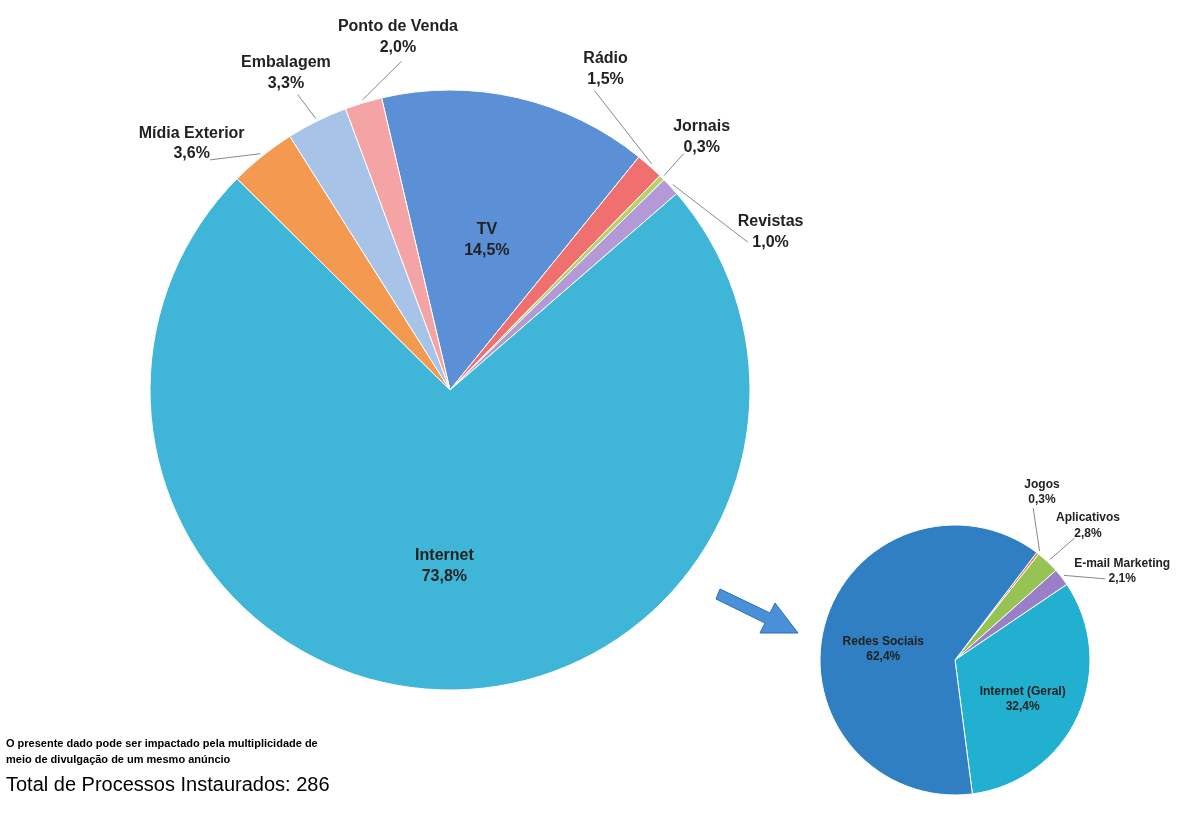 Image resolution: width=1195 pixels, height=828 pixels. I want to click on data-label: 2,8%, so click(1088, 532).